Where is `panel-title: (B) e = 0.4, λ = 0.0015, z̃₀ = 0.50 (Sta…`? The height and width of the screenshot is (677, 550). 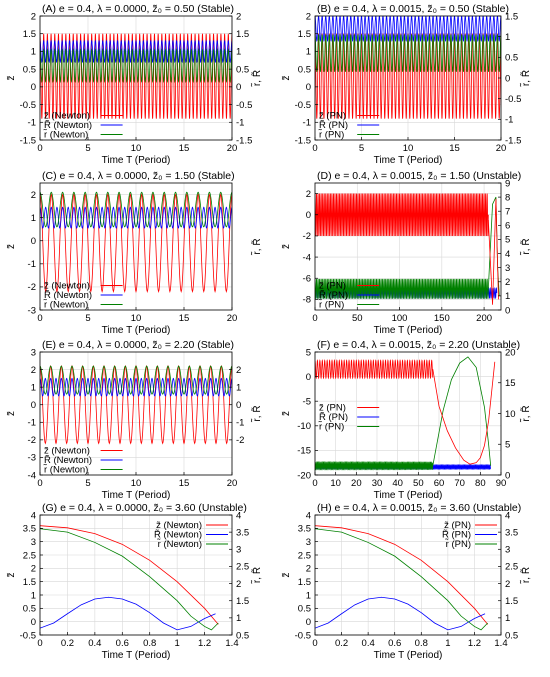 panel-title: (B) e = 0.4, λ = 0.0015, z̃₀ = 0.50 (Sta… is located at coordinates (413, 9).